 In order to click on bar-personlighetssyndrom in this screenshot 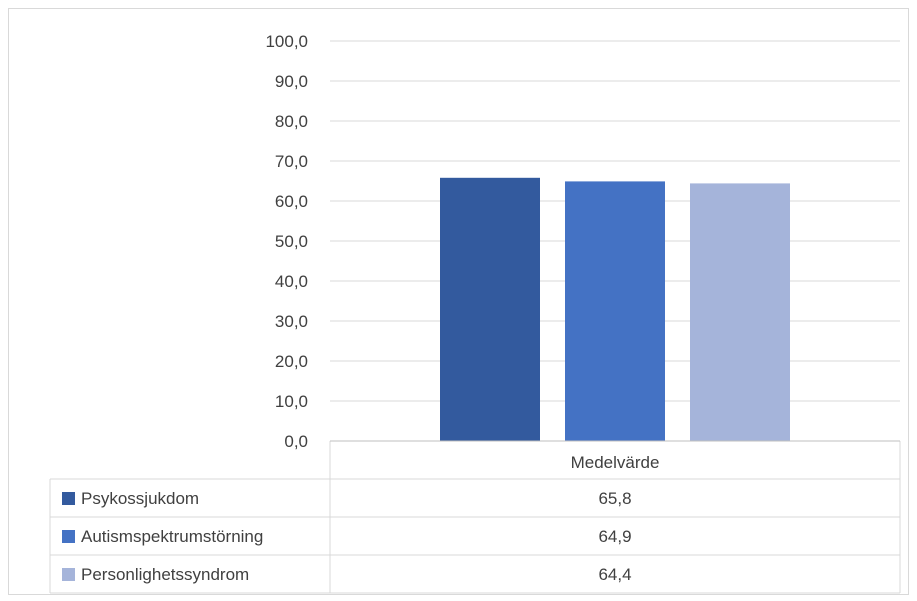, I will do `click(740, 312)`.